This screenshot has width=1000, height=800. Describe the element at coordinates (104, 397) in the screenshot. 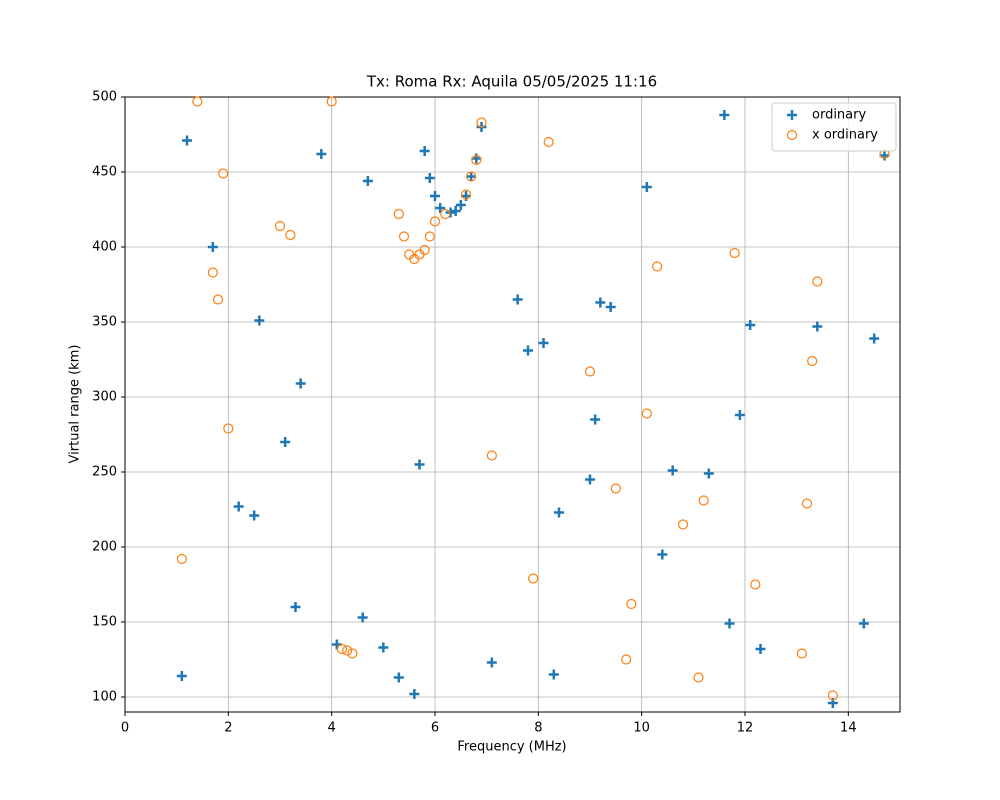

I see `y-tick-label: 300` at that location.